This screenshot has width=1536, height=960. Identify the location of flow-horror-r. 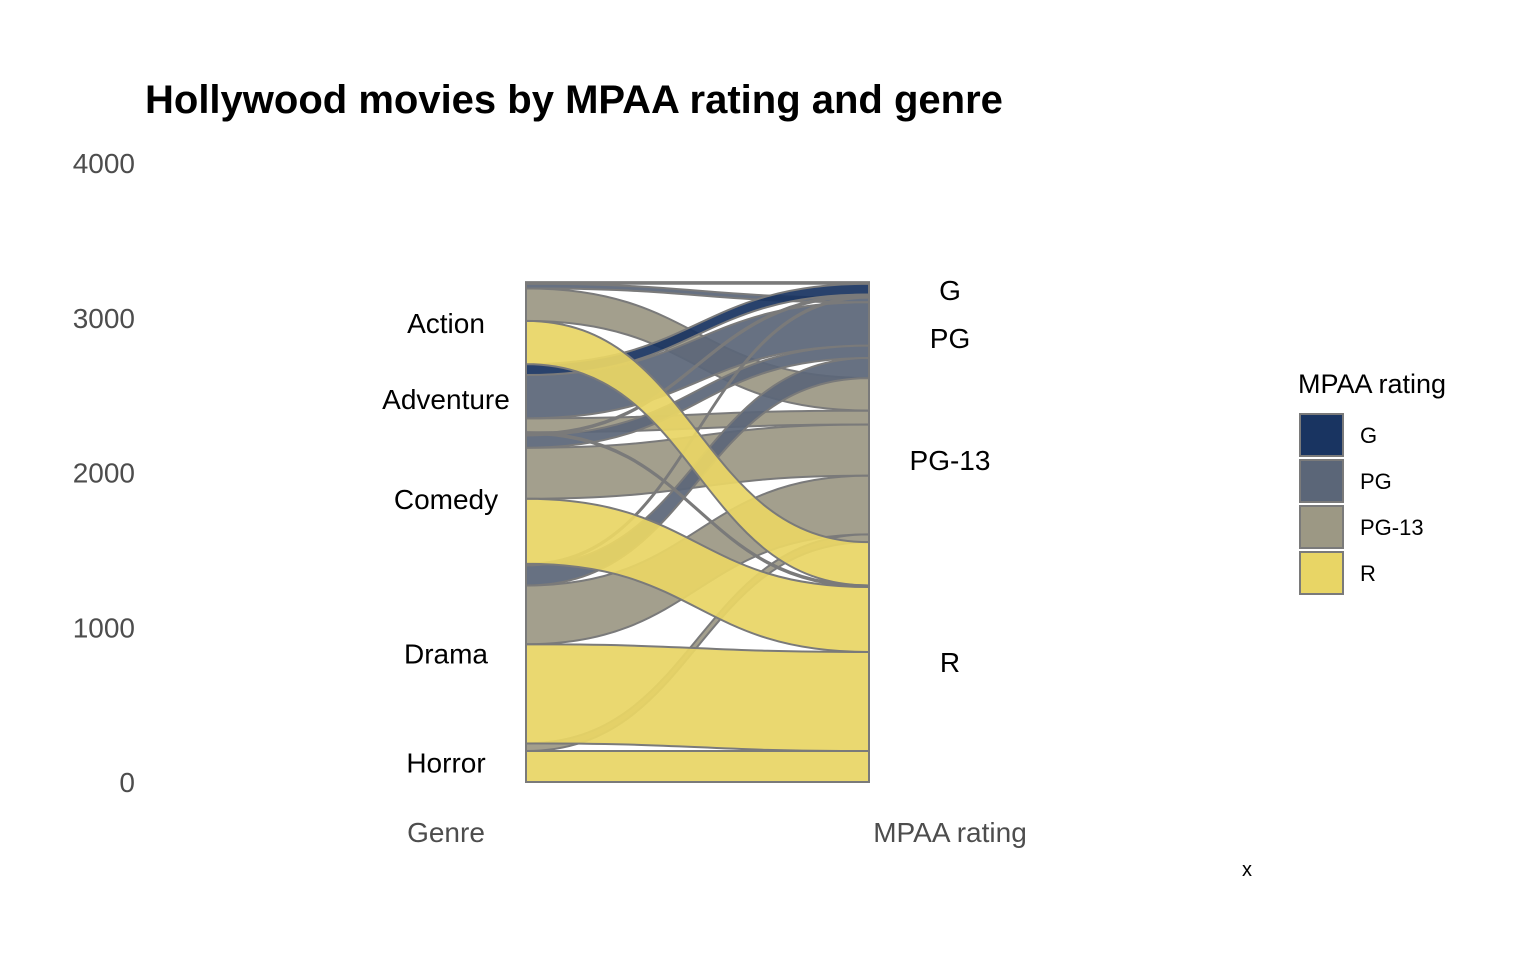
(697, 767).